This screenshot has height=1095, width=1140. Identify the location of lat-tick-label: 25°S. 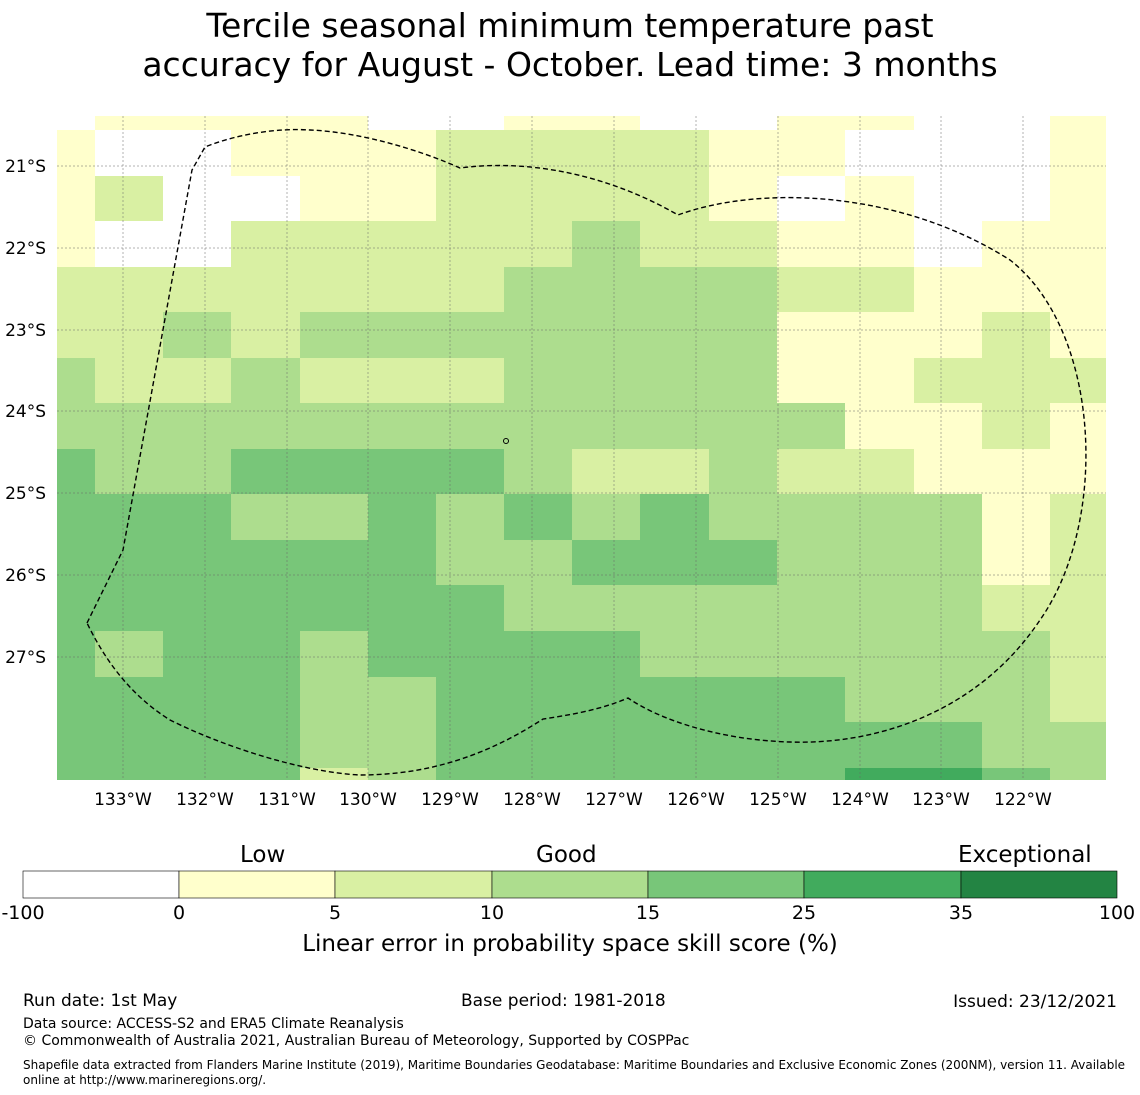
(25, 494).